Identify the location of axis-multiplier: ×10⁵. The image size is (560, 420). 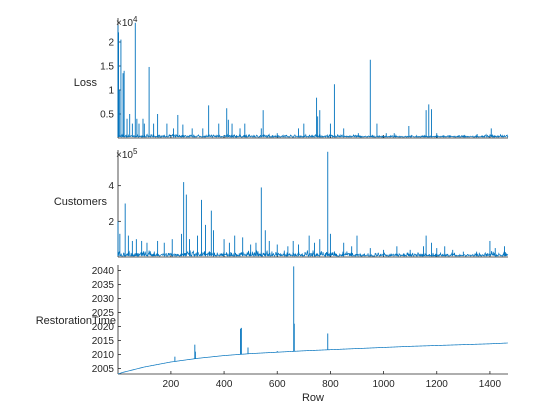
(127, 154).